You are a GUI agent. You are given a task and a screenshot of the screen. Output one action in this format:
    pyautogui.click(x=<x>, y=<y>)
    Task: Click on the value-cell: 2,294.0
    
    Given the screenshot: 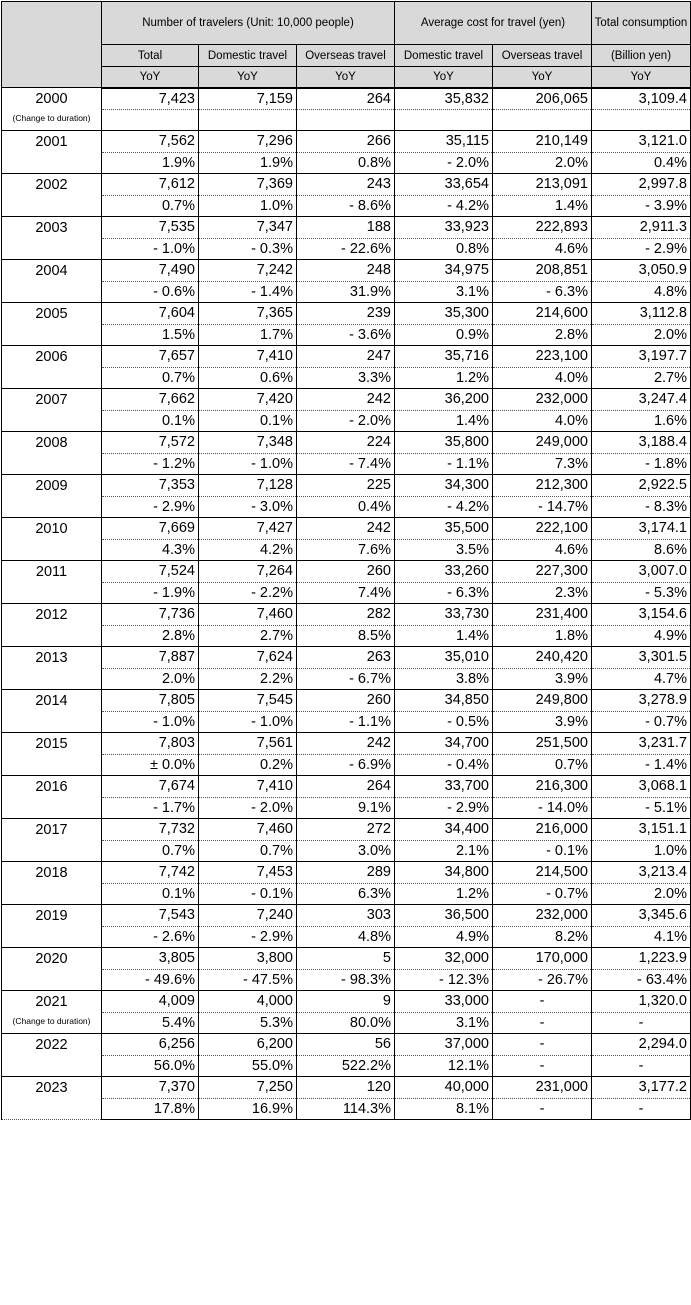 What is the action you would take?
    pyautogui.click(x=641, y=1044)
    